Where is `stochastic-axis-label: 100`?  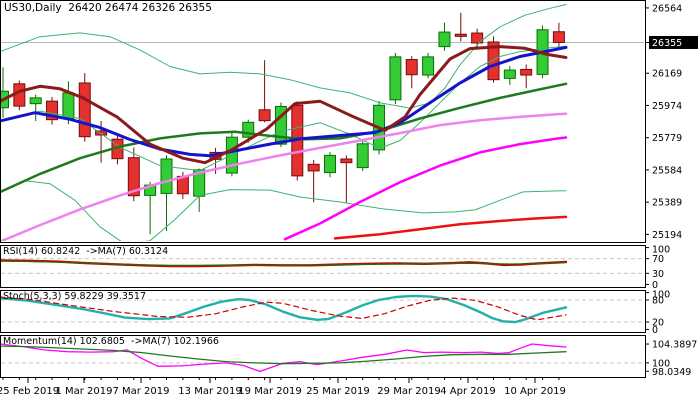
stochastic-axis-label: 100 is located at coordinates (661, 295).